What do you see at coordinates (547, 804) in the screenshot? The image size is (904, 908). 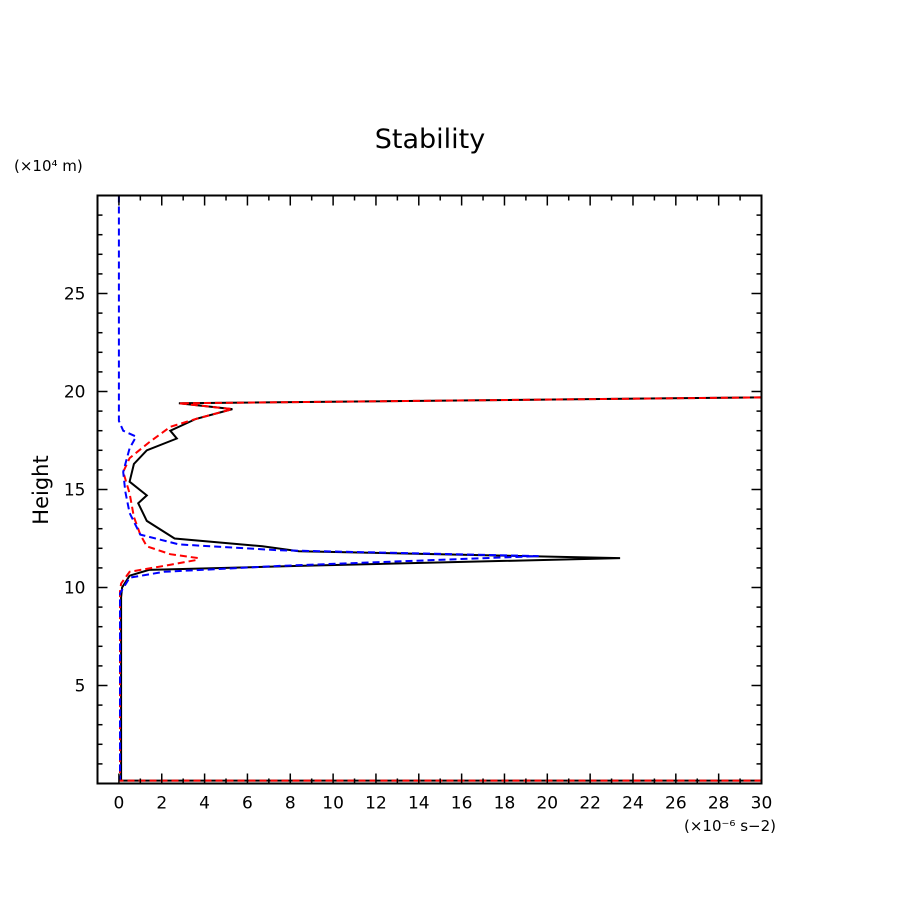 I see `x-tick-label: 20` at bounding box center [547, 804].